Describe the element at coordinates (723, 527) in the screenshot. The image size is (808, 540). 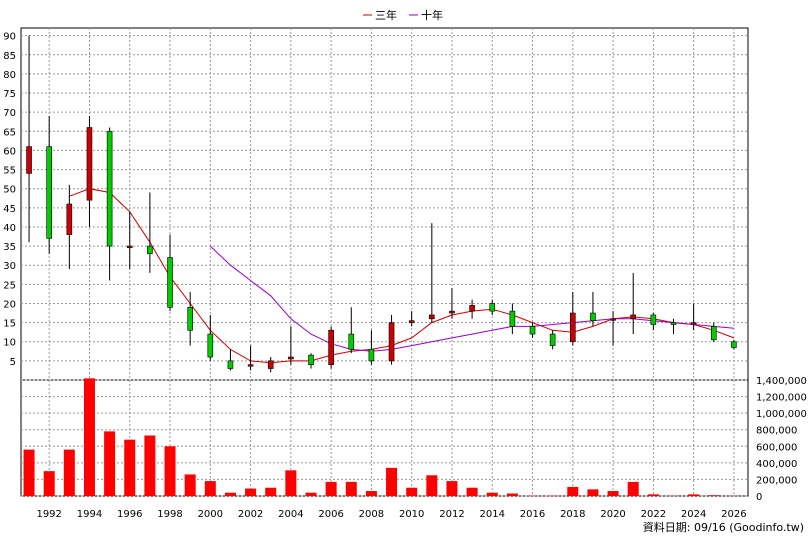
I see `data-date-footer: 資料日期: 09/16 (Goodinfo.tw)` at that location.